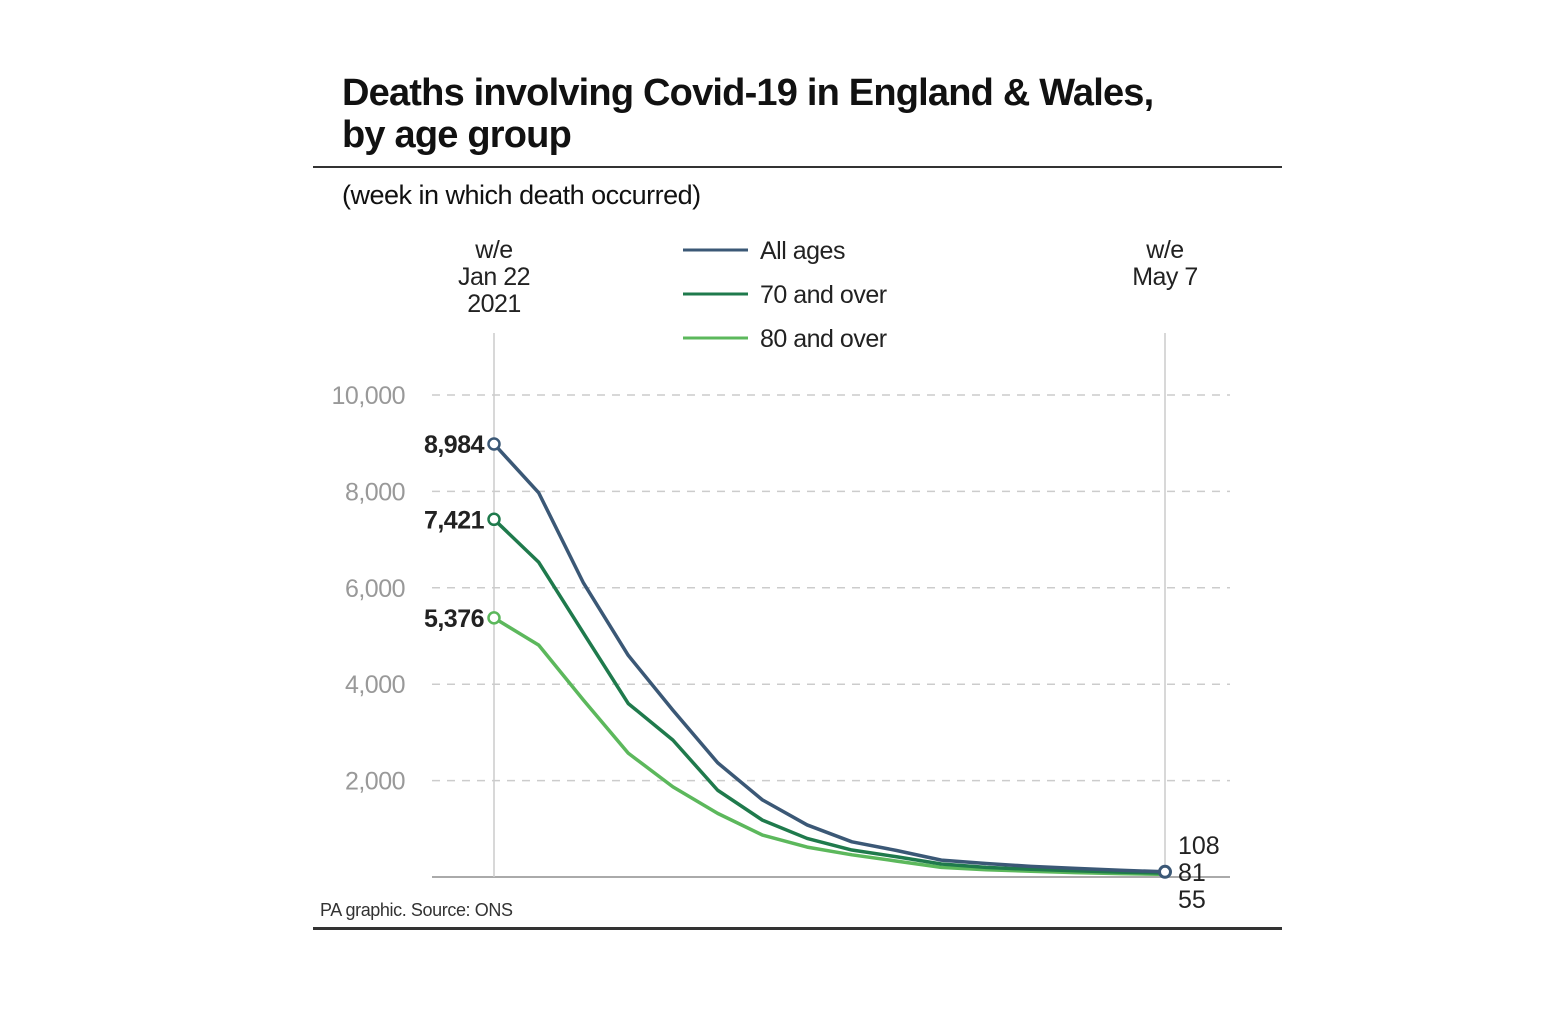  Describe the element at coordinates (416, 910) in the screenshot. I see `source-note: PA graphic. Source: ONS` at that location.